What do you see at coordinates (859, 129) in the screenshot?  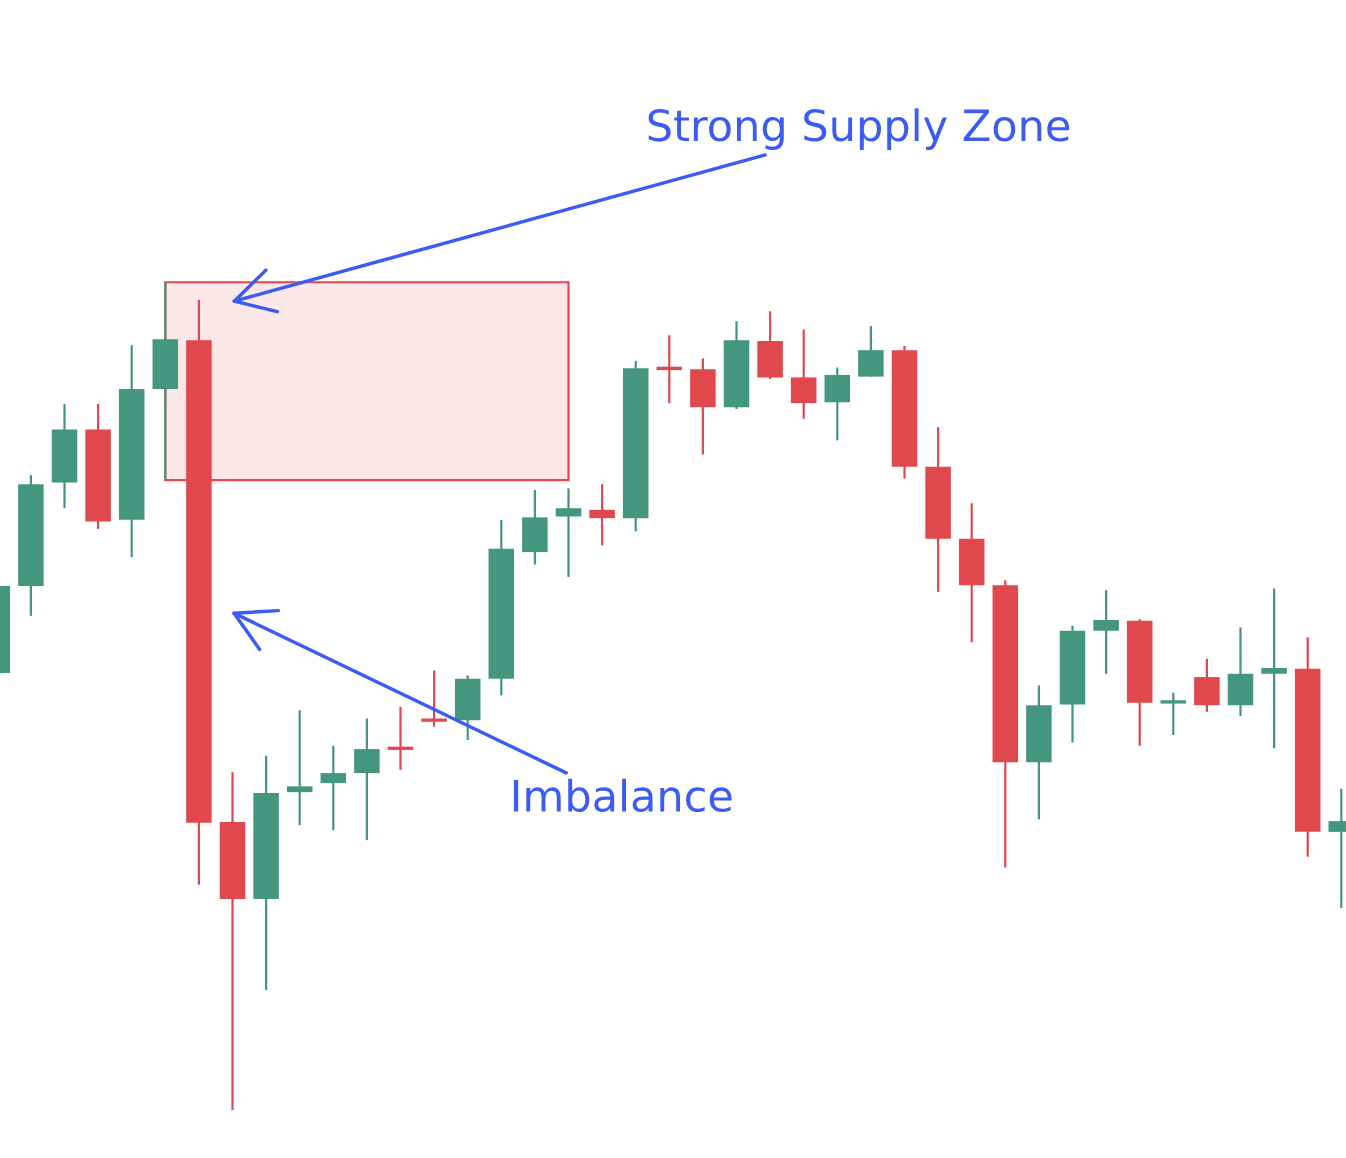 I see `text: Strong Supply Zone` at bounding box center [859, 129].